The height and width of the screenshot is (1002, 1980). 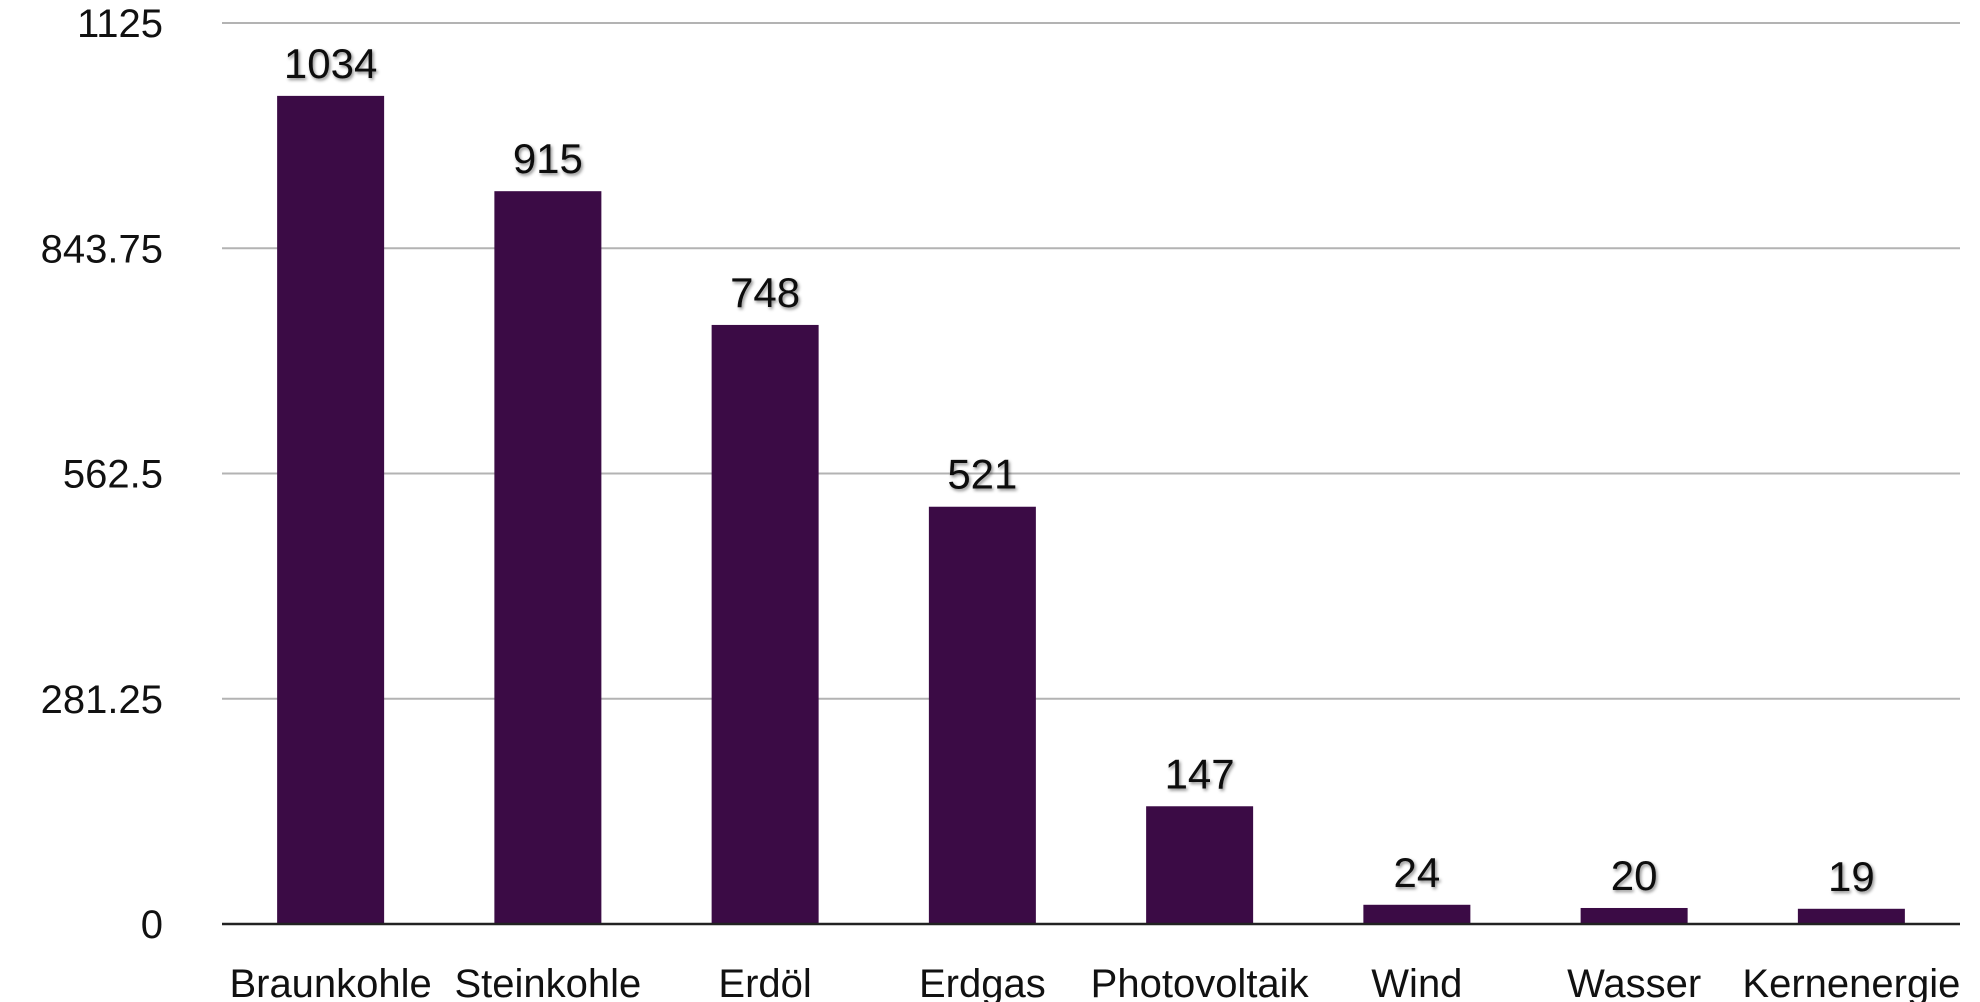 What do you see at coordinates (765, 292) in the screenshot?
I see `data-label: 748` at bounding box center [765, 292].